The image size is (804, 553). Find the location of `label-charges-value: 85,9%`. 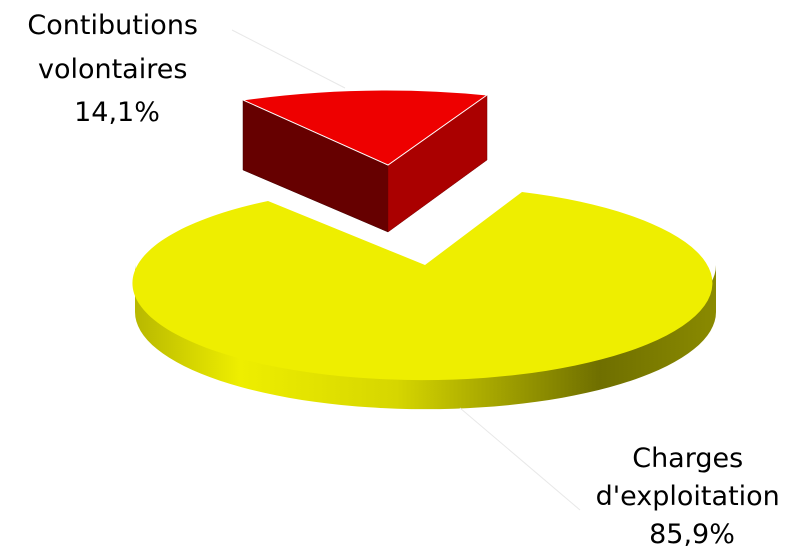

label-charges-value: 85,9% is located at coordinates (692, 534).